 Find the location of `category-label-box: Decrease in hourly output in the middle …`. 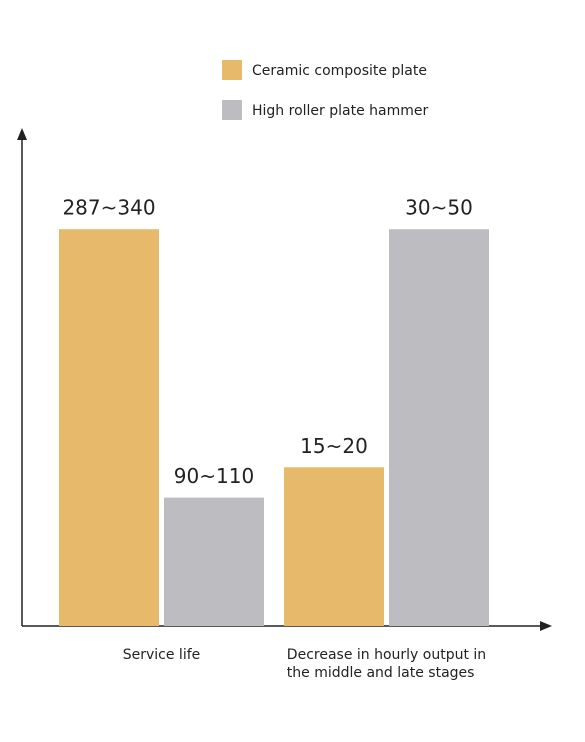

category-label-box: Decrease in hourly output in the middle … is located at coordinates (387, 664).